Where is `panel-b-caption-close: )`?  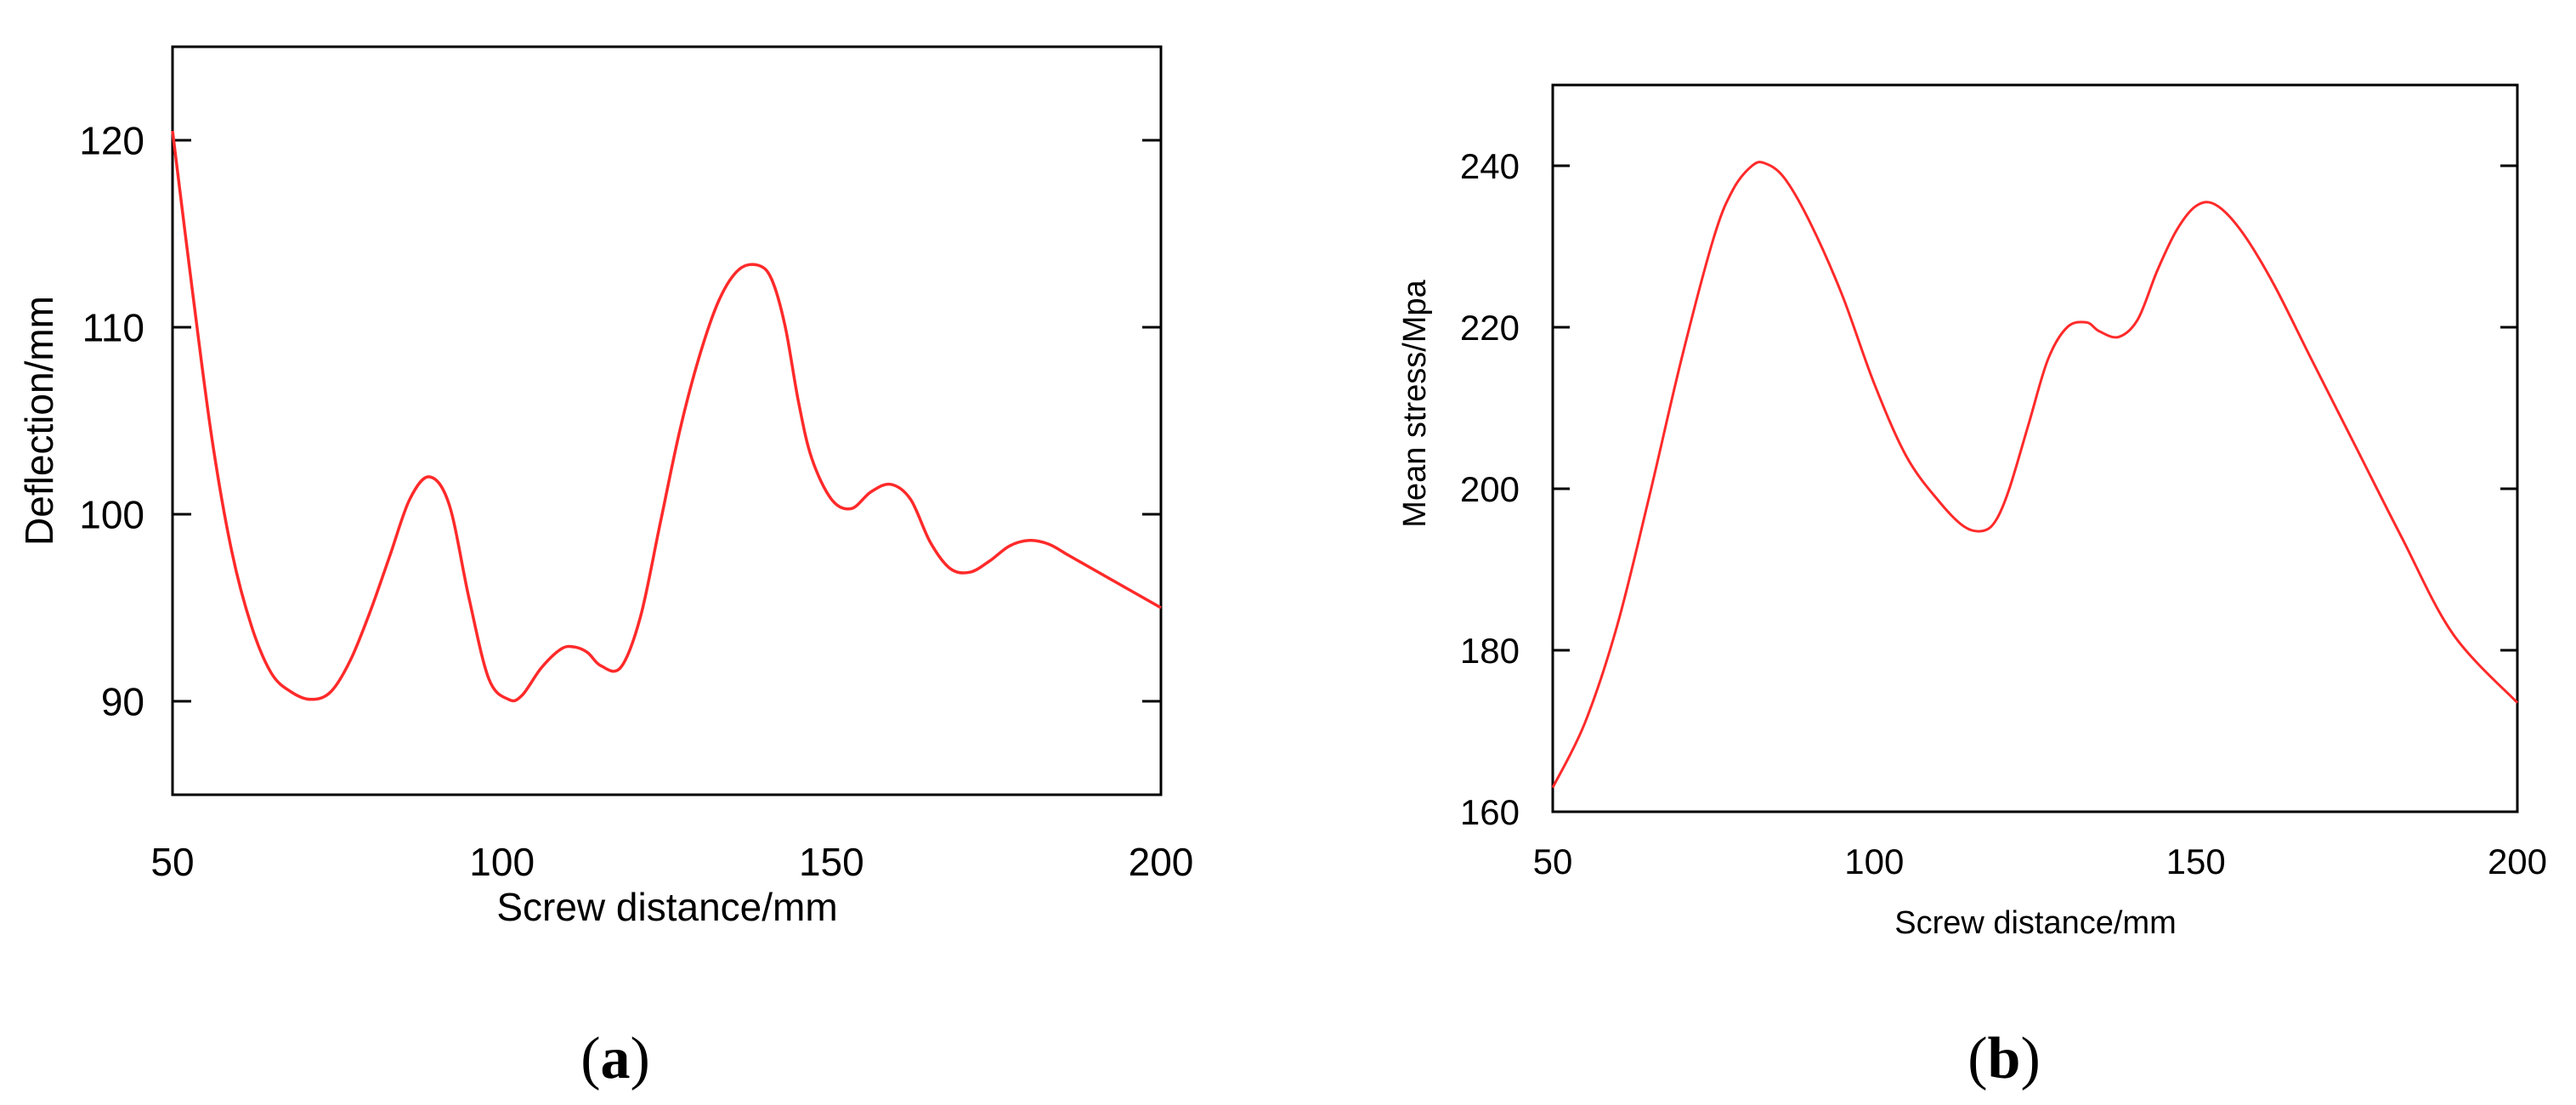 panel-b-caption-close: ) is located at coordinates (2030, 1058).